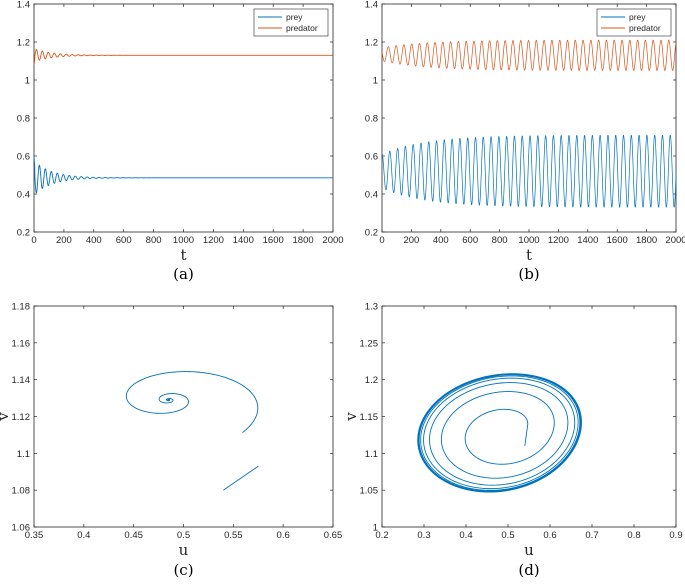 This screenshot has height=587, width=685. I want to click on trajectory-limit-cycle, so click(499, 433).